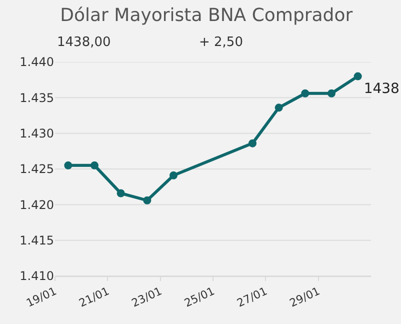 The height and width of the screenshot is (324, 401). I want to click on y-tick-label: 1.435, so click(37, 97).